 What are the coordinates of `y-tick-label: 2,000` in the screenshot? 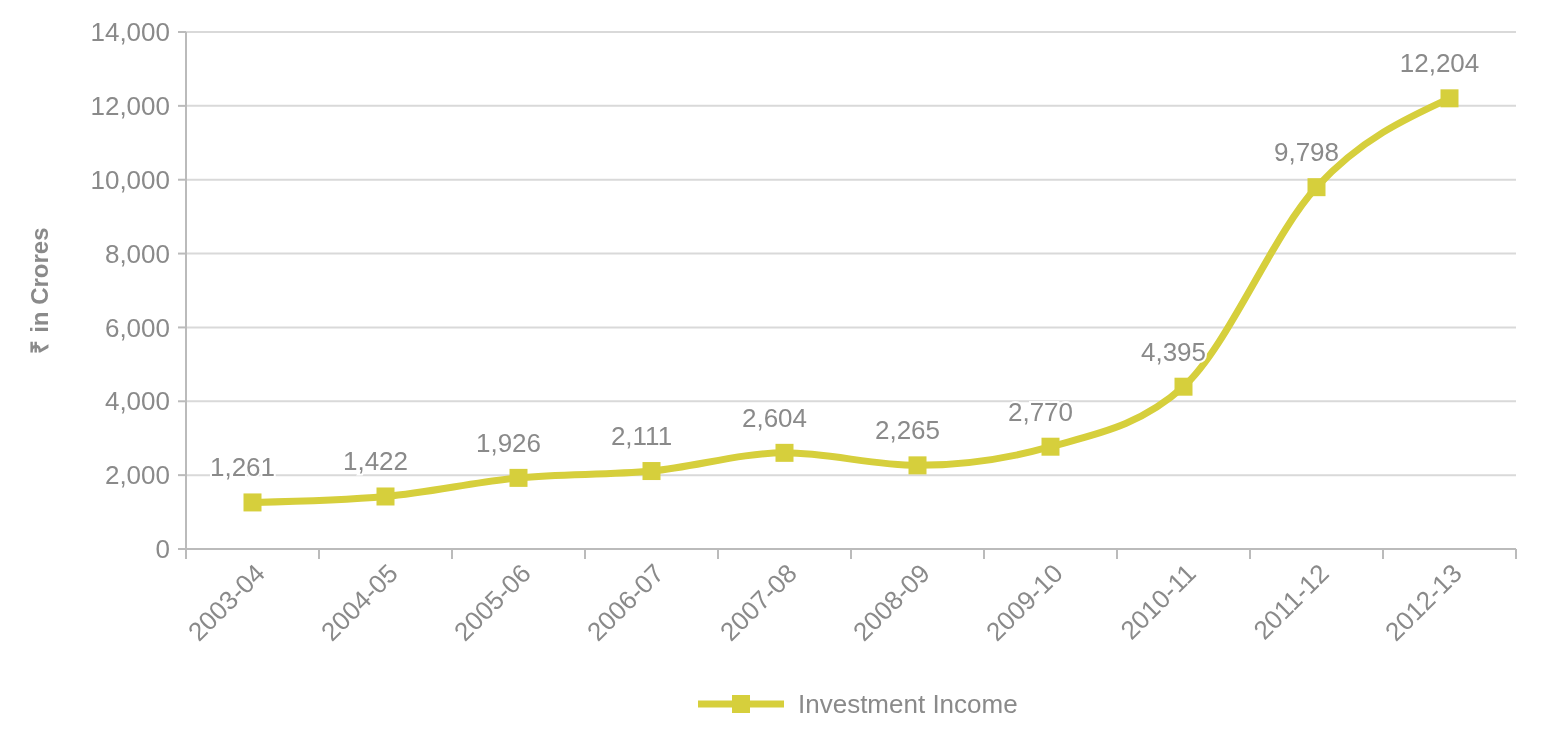 It's located at (137, 475).